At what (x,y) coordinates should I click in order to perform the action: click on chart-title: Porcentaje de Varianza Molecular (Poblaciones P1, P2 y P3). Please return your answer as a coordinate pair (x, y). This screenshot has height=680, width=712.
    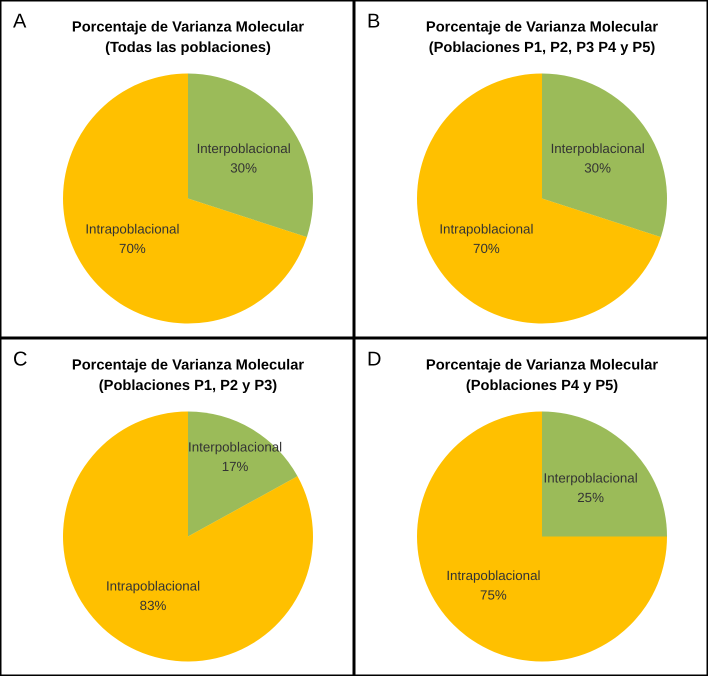
    Looking at the image, I should click on (188, 375).